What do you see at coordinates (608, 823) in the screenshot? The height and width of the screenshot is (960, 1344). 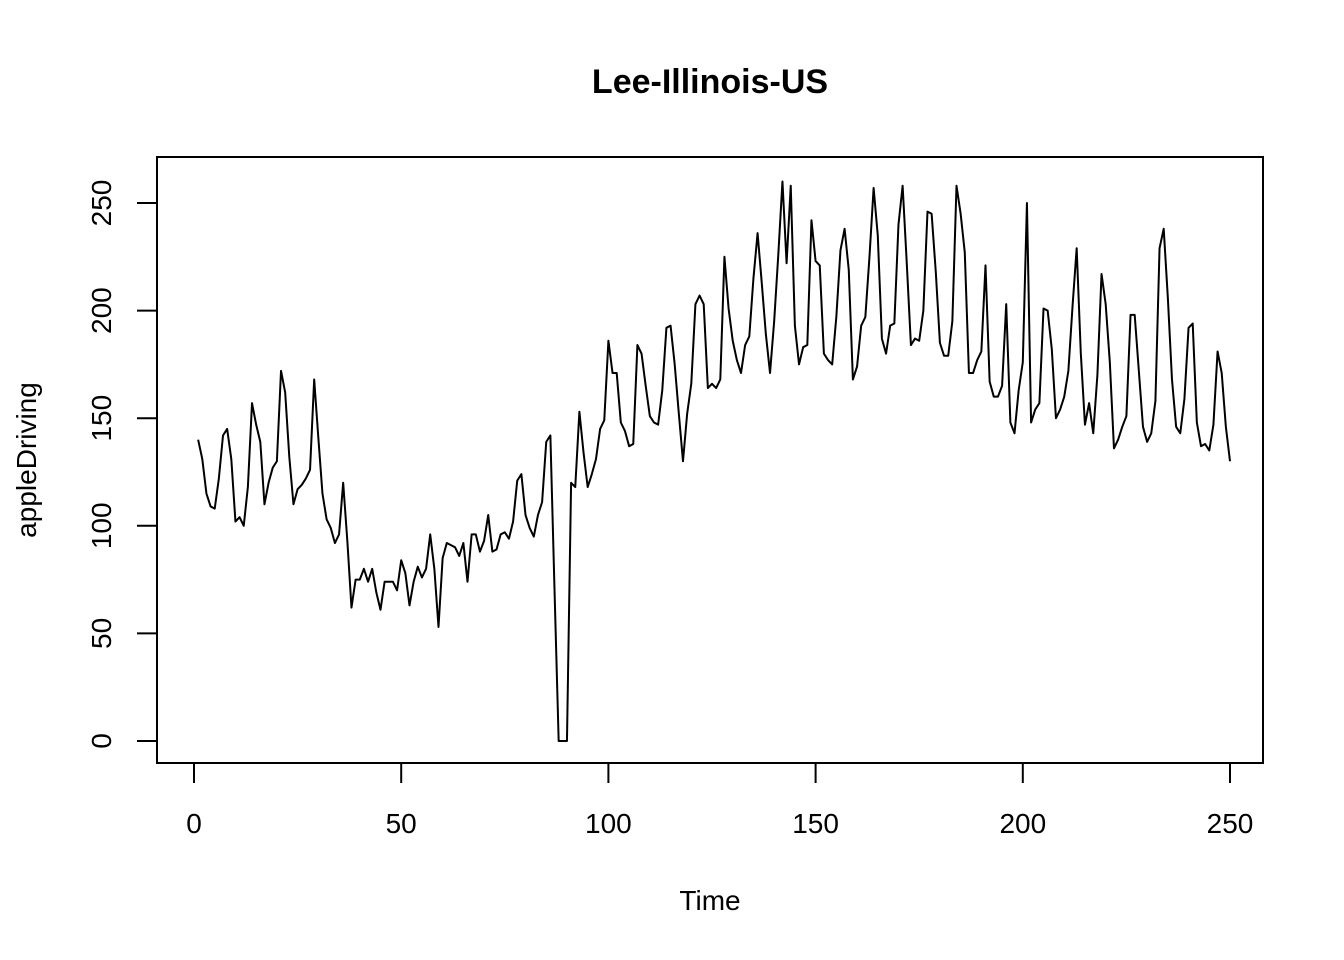 I see `x-tick-label: 100` at bounding box center [608, 823].